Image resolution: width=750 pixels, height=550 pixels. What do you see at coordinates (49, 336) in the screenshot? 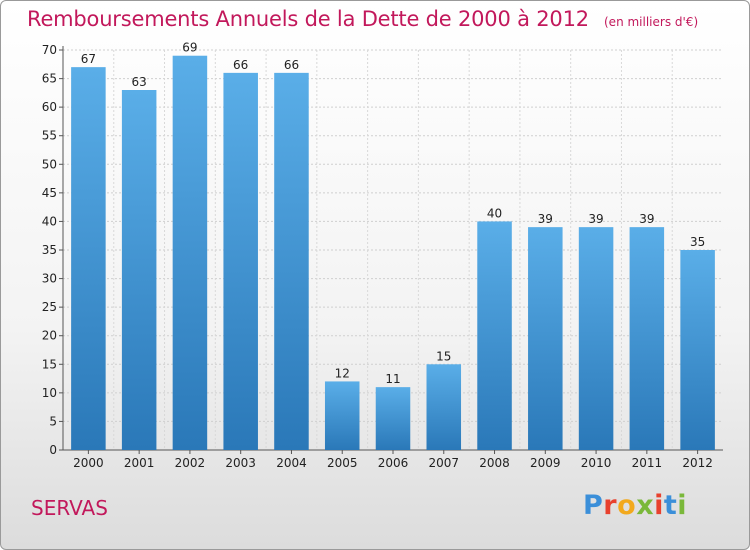
I see `y-tick-label: 20` at bounding box center [49, 336].